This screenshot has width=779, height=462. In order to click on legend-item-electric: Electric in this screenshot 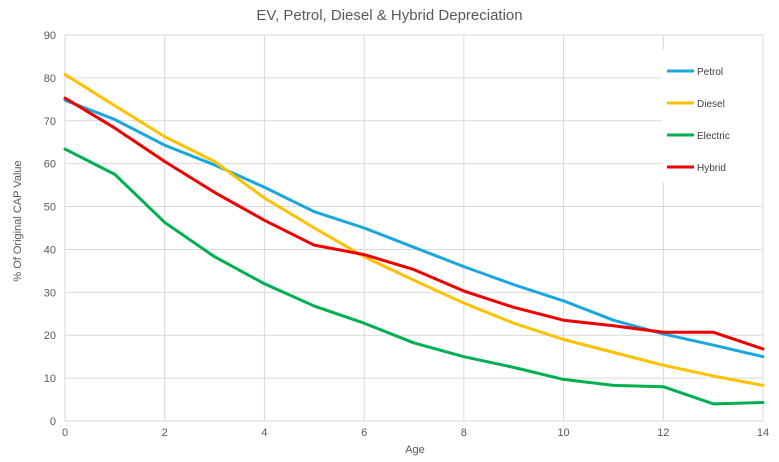, I will do `click(698, 136)`.